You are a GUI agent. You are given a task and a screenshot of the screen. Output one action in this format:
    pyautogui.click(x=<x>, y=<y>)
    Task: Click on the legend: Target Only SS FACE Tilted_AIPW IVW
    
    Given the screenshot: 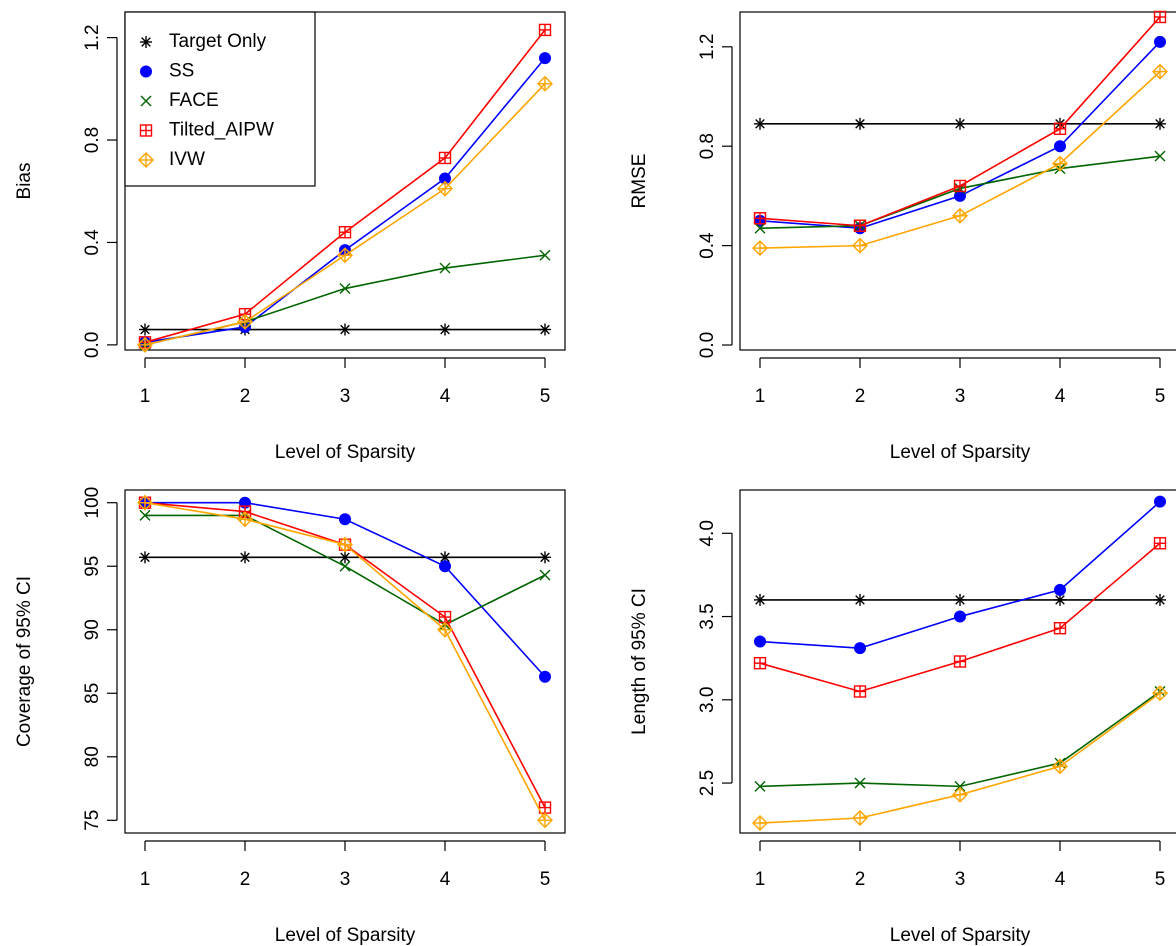 What is the action you would take?
    pyautogui.click(x=220, y=99)
    